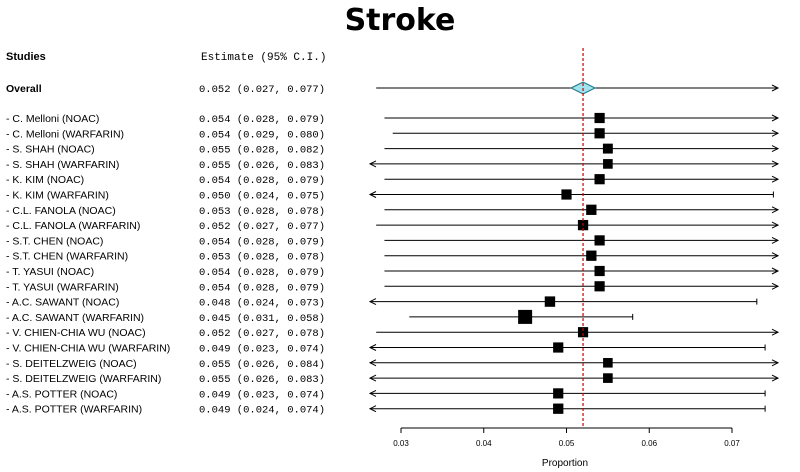  I want to click on study-estimate: 0.055 (0.026, 0.084), so click(262, 365).